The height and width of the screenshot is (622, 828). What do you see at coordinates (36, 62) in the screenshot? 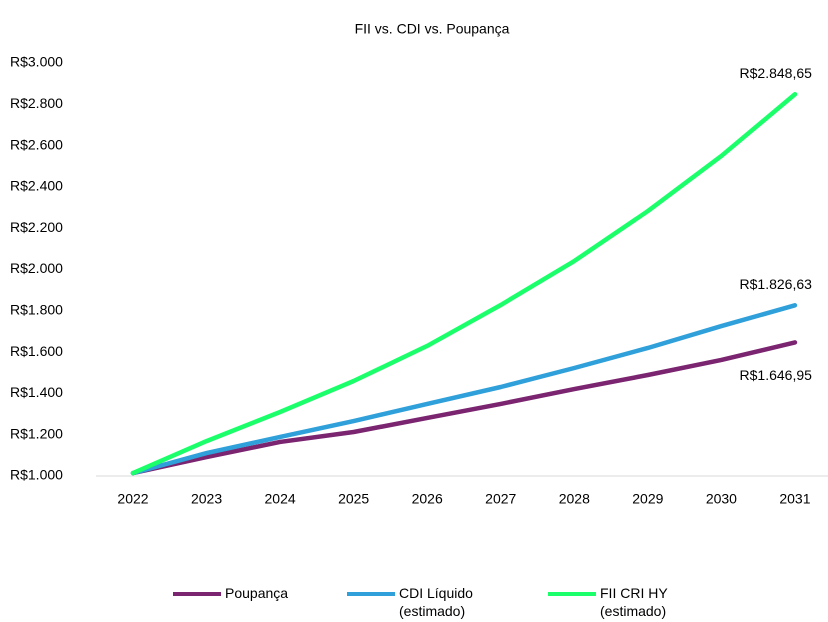
I see `y-tick-label: R$3.000` at bounding box center [36, 62].